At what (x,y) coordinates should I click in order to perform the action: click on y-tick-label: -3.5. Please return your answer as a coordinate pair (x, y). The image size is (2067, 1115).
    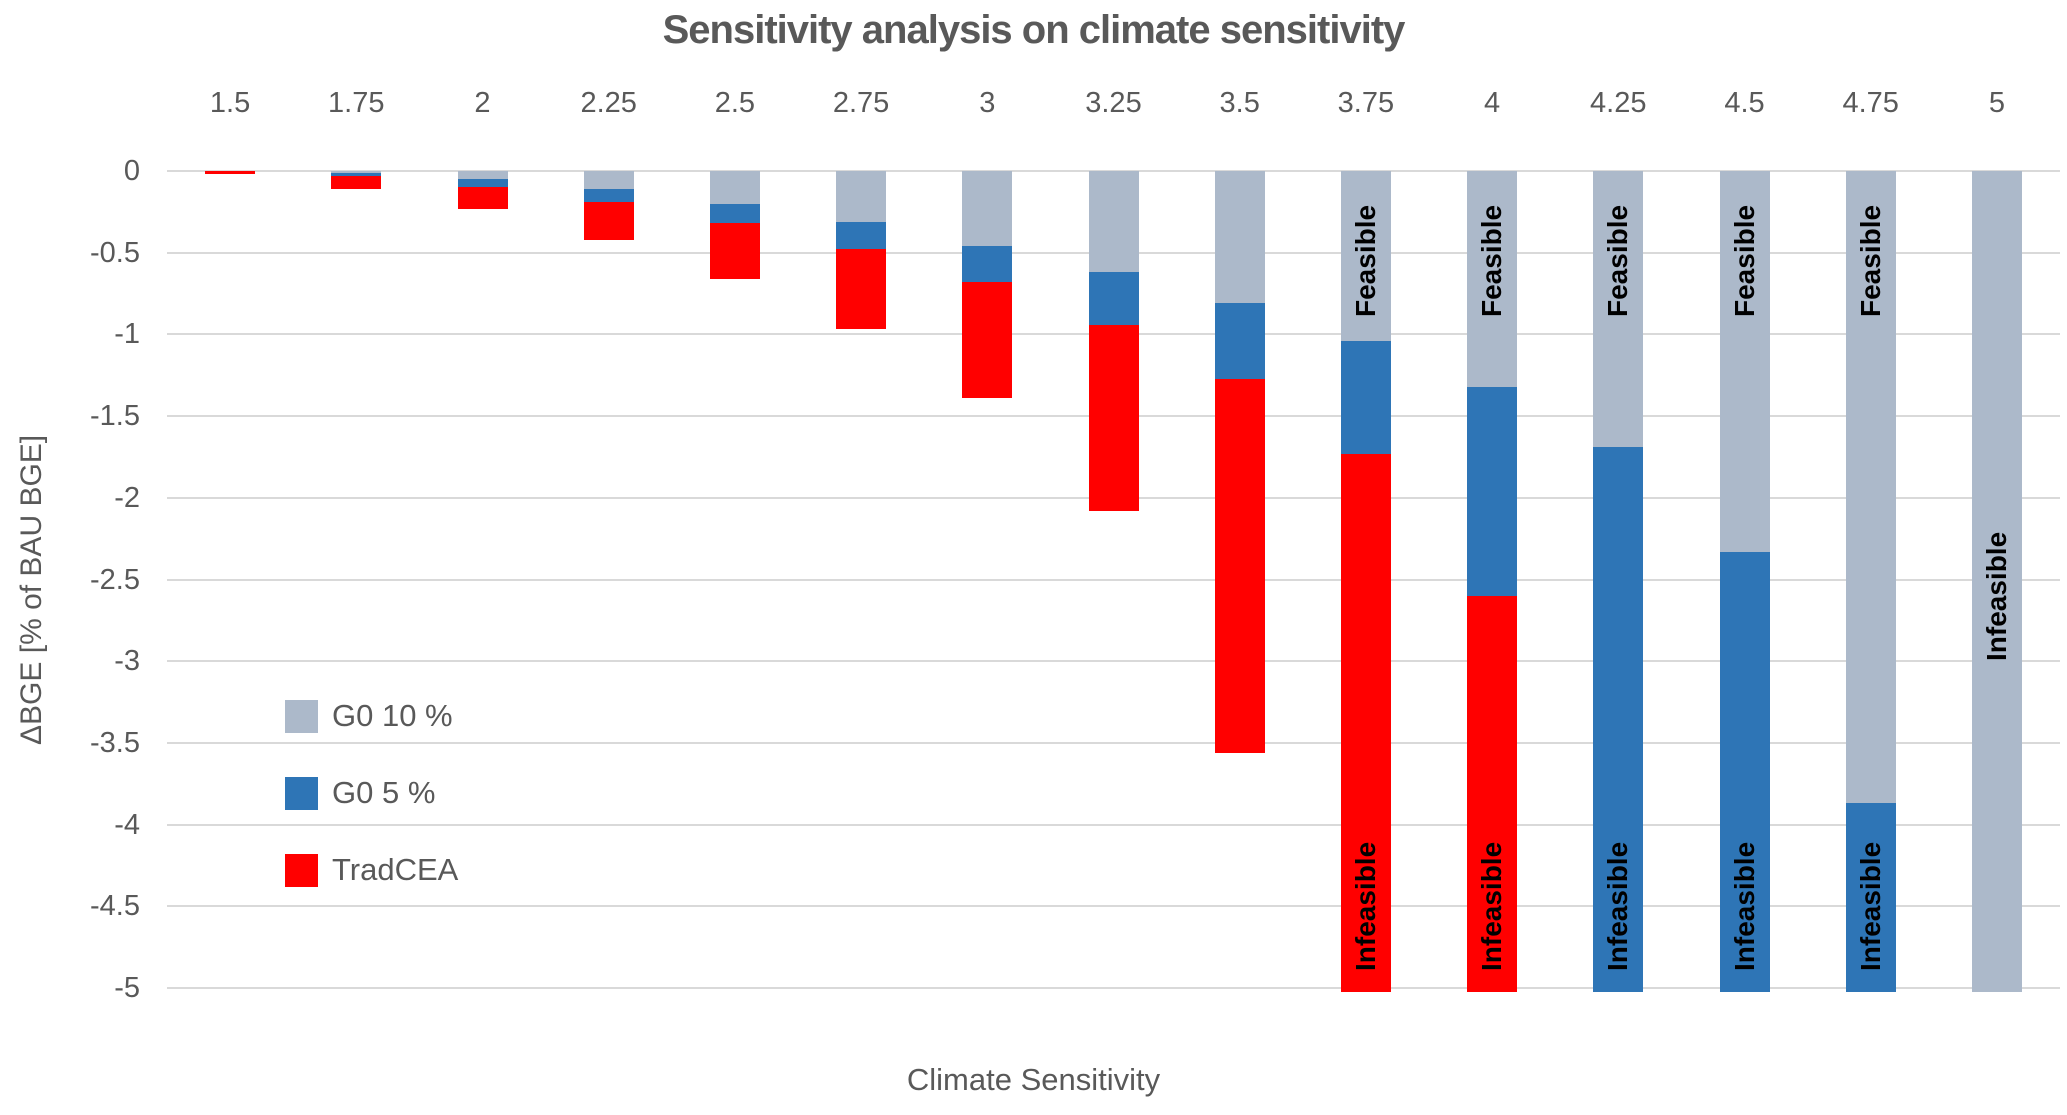
    Looking at the image, I should click on (115, 742).